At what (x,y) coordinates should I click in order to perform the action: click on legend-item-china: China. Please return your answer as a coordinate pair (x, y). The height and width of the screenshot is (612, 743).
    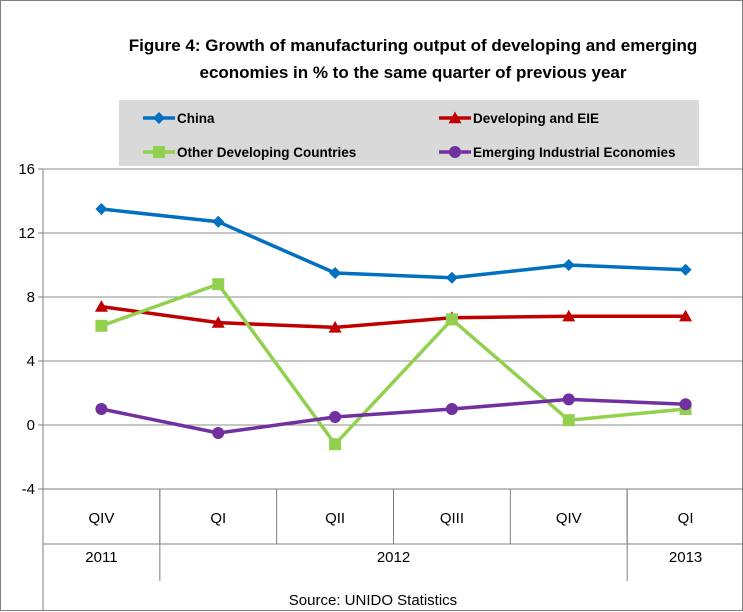
    Looking at the image, I should click on (179, 118).